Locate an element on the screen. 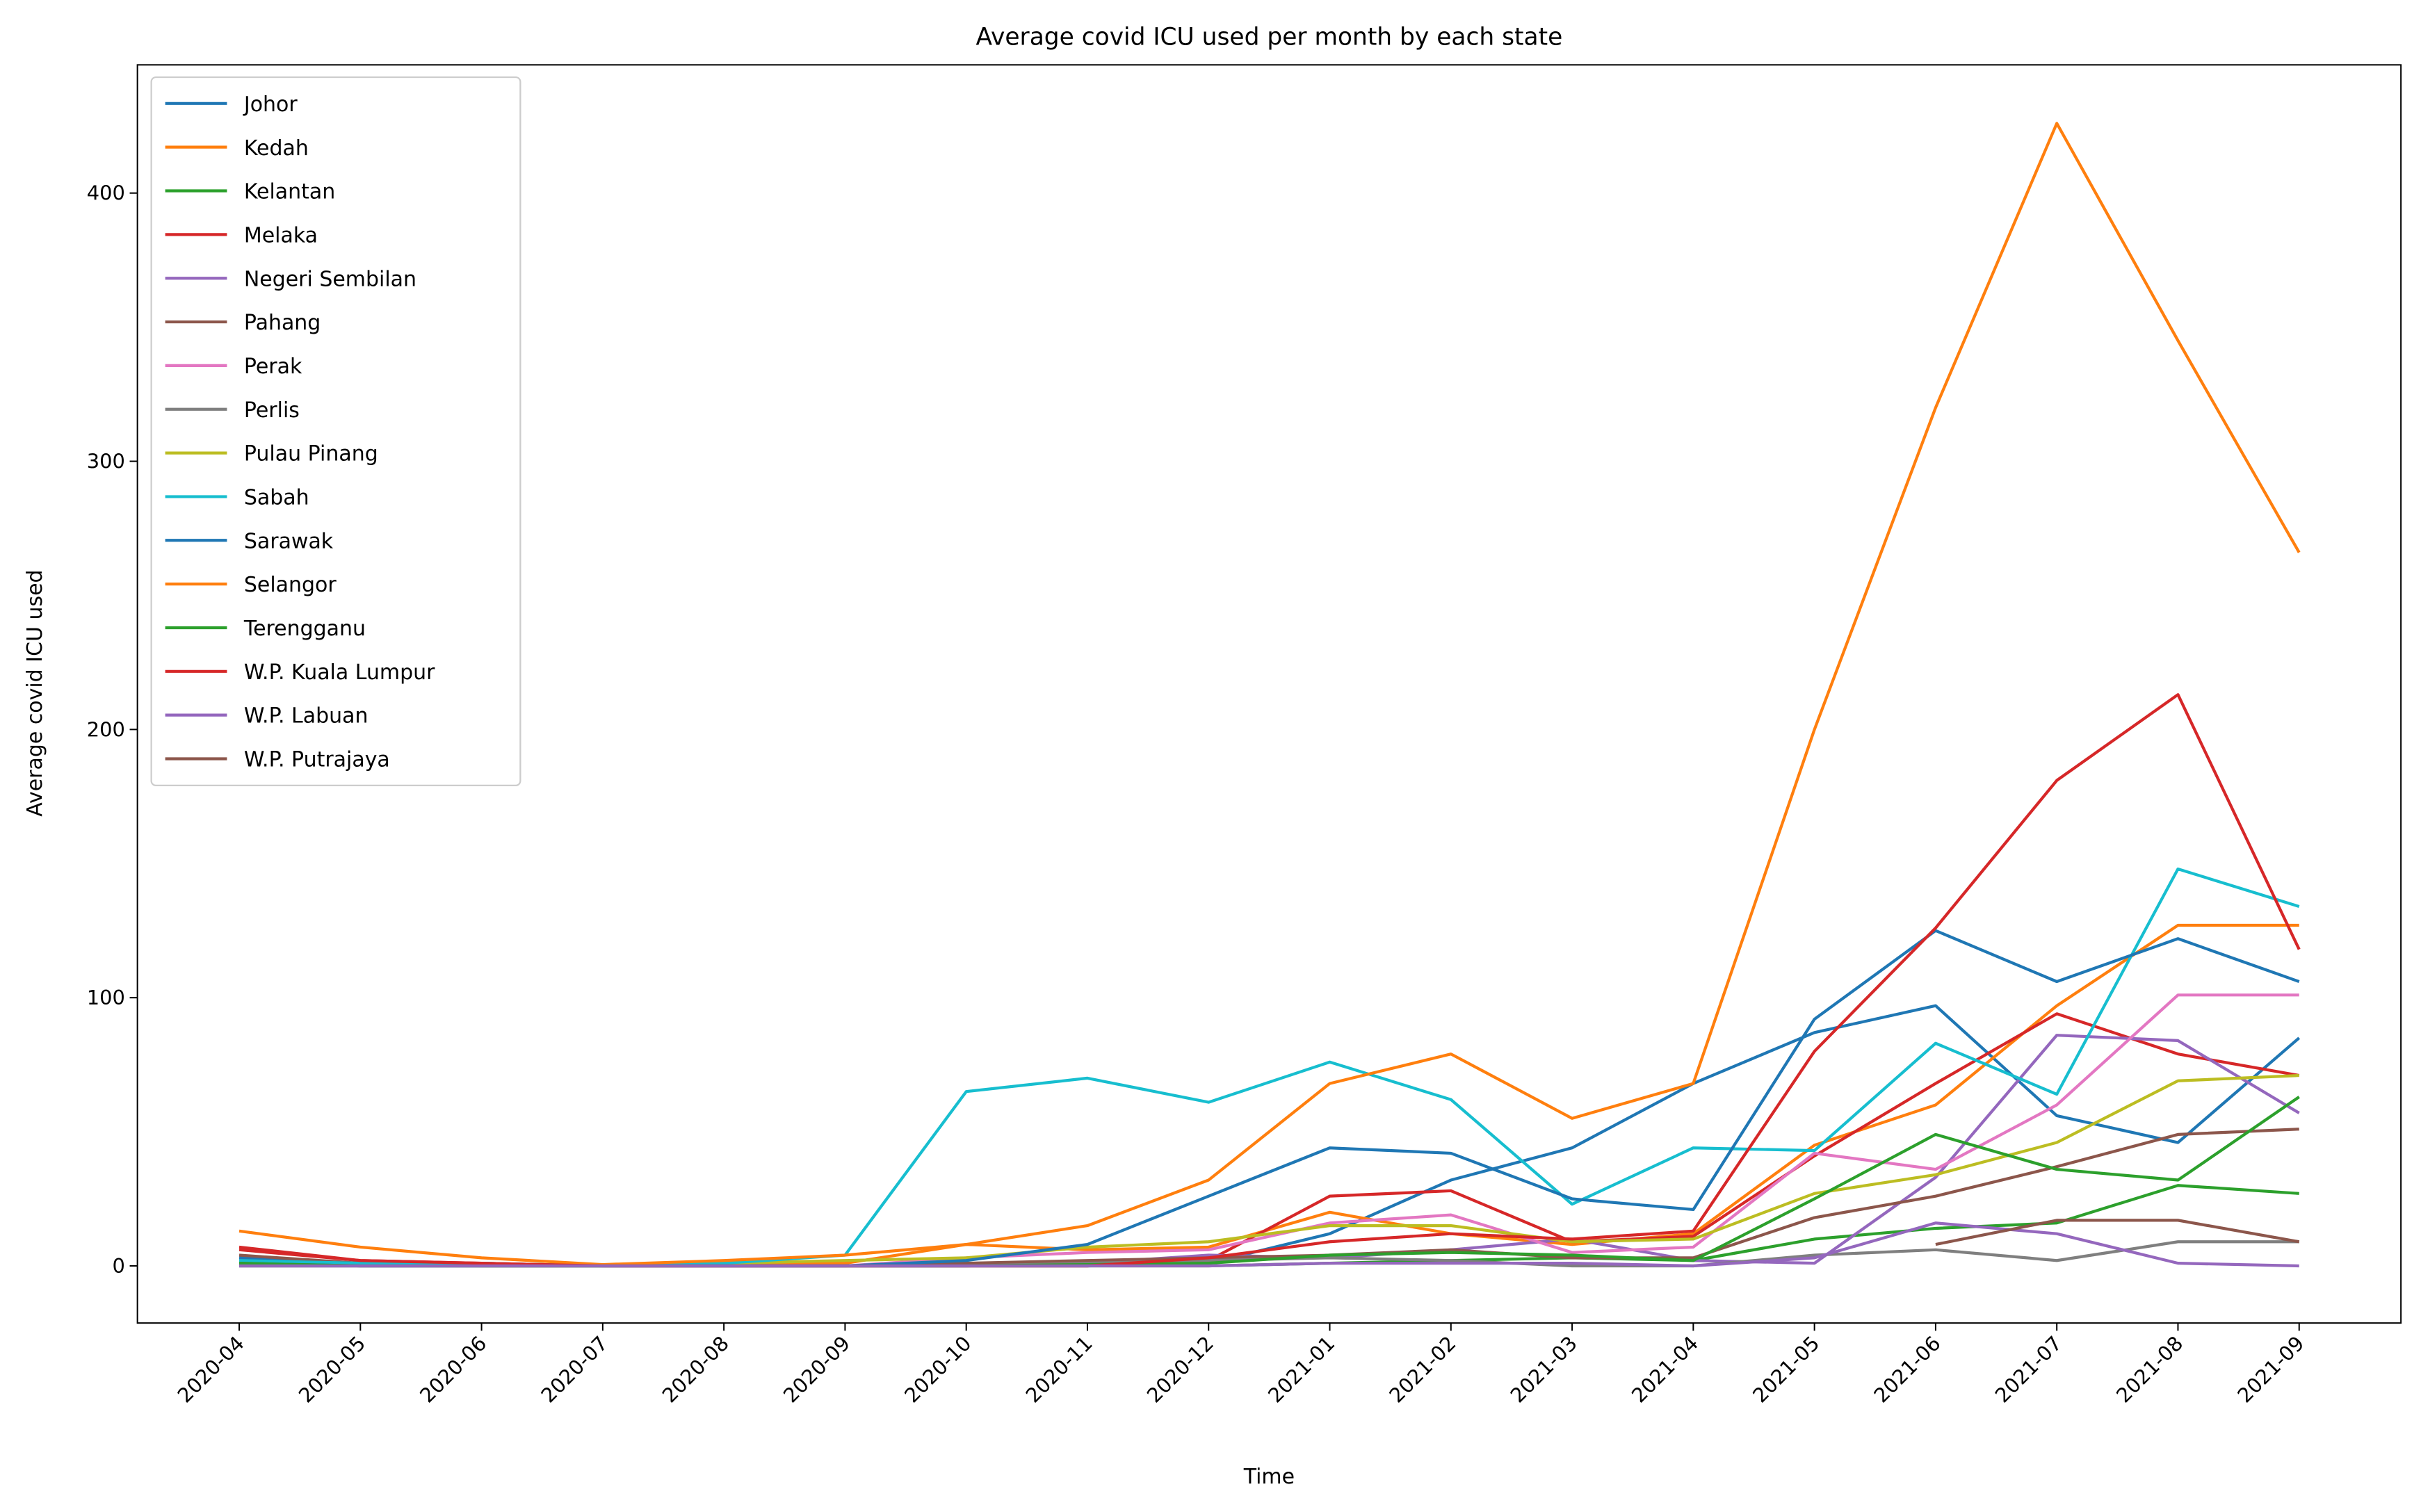 Image resolution: width=2421 pixels, height=1512 pixels. legend-label: Kelantan is located at coordinates (290, 192).